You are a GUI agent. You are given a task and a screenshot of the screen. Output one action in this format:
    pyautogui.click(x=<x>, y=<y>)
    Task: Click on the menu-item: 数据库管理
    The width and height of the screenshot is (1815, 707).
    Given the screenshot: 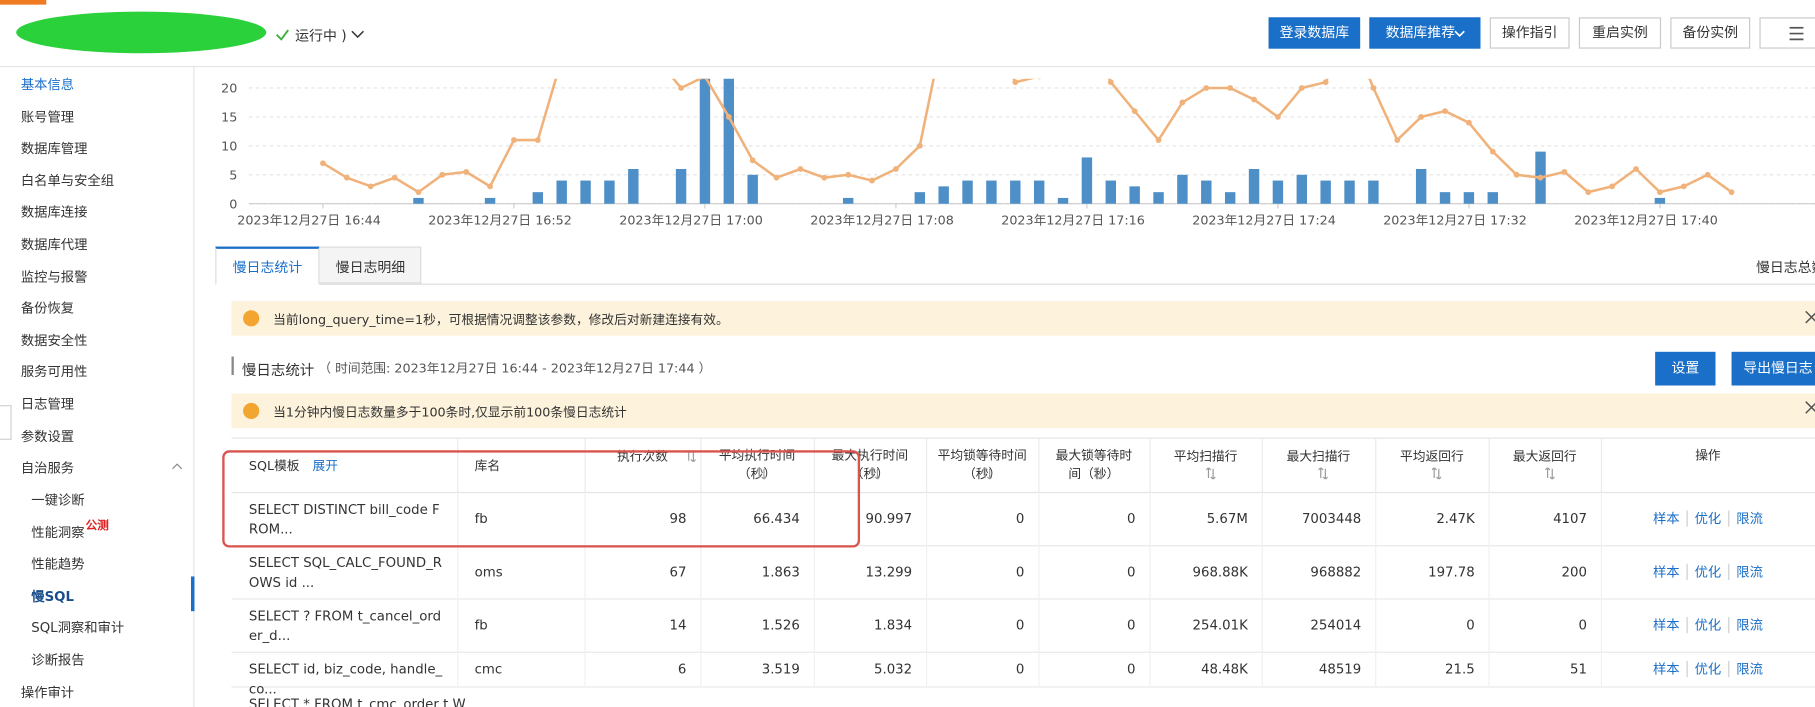 What is the action you would take?
    pyautogui.click(x=54, y=148)
    